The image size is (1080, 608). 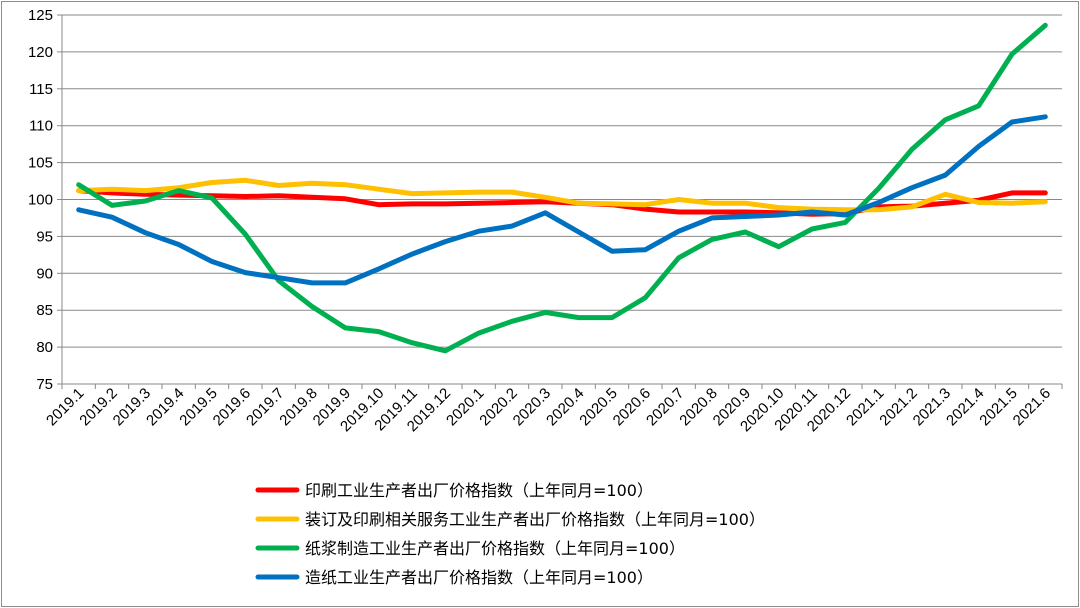 I want to click on y-tick-label: 120, so click(x=40, y=52).